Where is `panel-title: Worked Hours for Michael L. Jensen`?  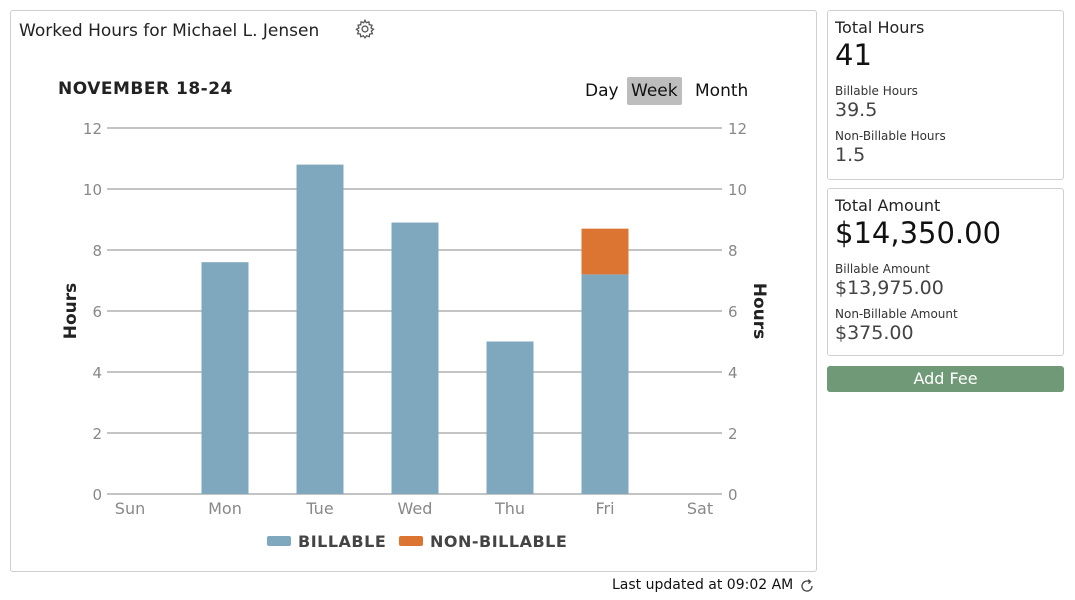
panel-title: Worked Hours for Michael L. Jensen is located at coordinates (169, 31).